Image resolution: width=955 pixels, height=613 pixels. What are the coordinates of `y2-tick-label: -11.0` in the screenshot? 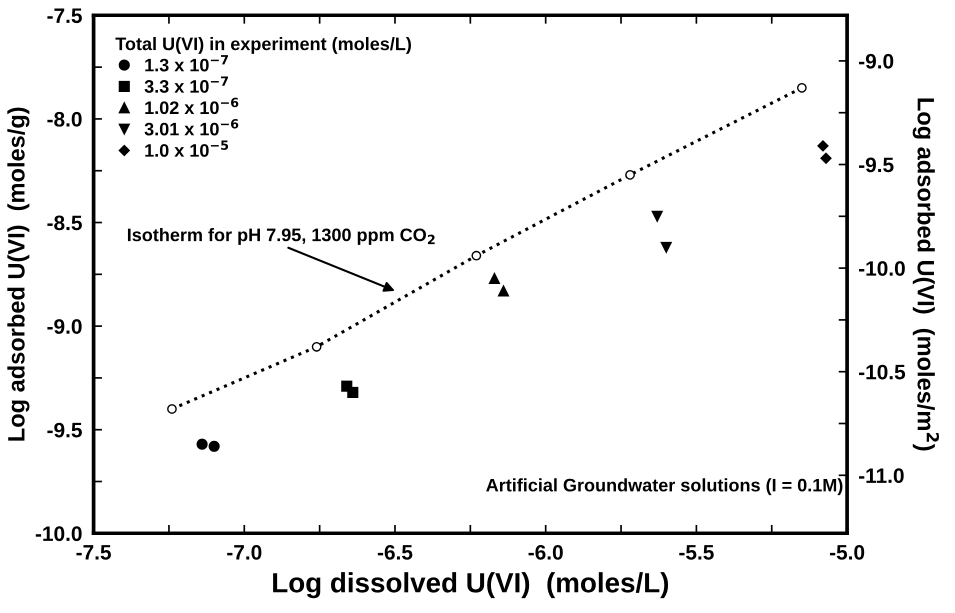 It's located at (881, 476).